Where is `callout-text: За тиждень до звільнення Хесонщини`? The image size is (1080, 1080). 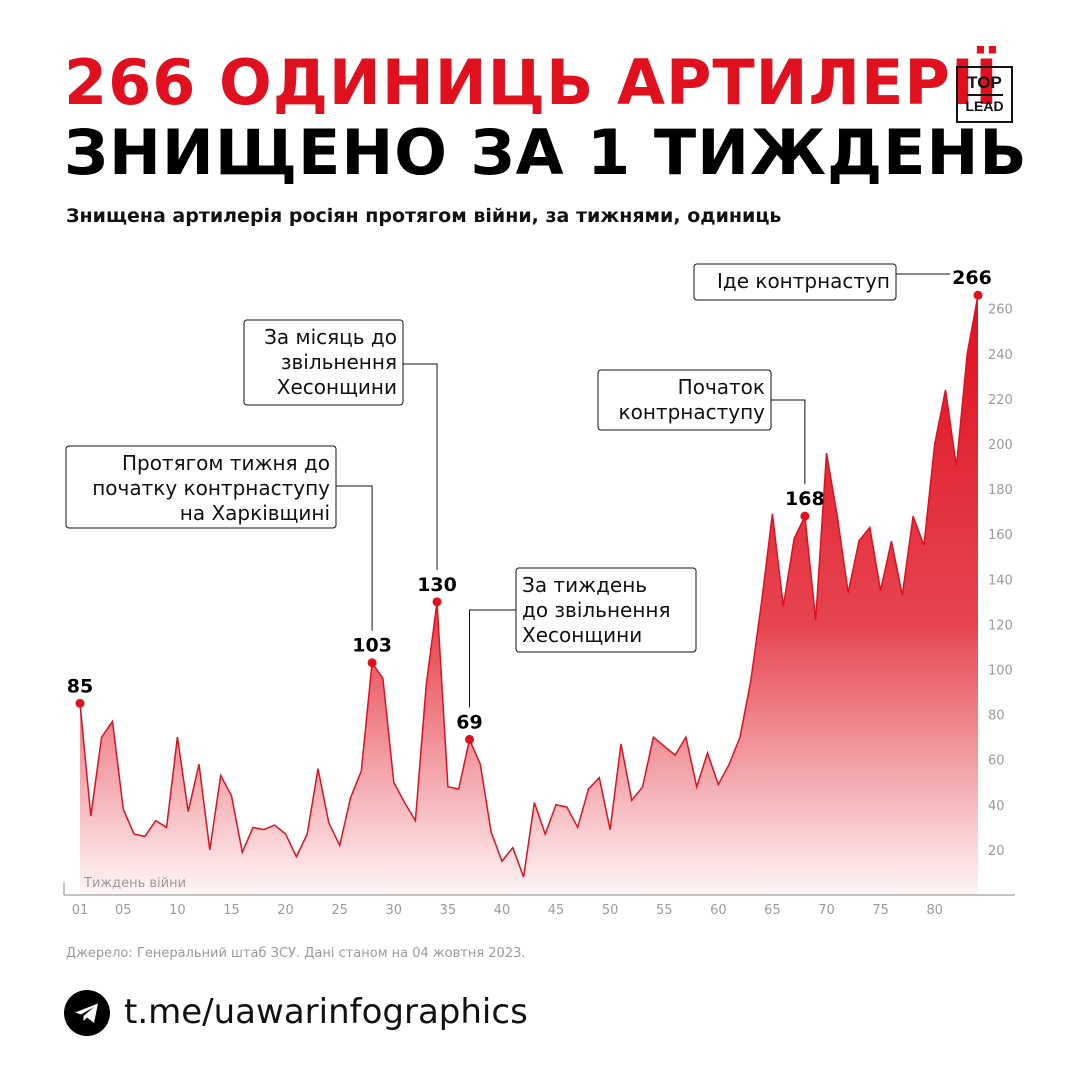
callout-text: За тиждень до звільнення Хесонщини is located at coordinates (596, 610).